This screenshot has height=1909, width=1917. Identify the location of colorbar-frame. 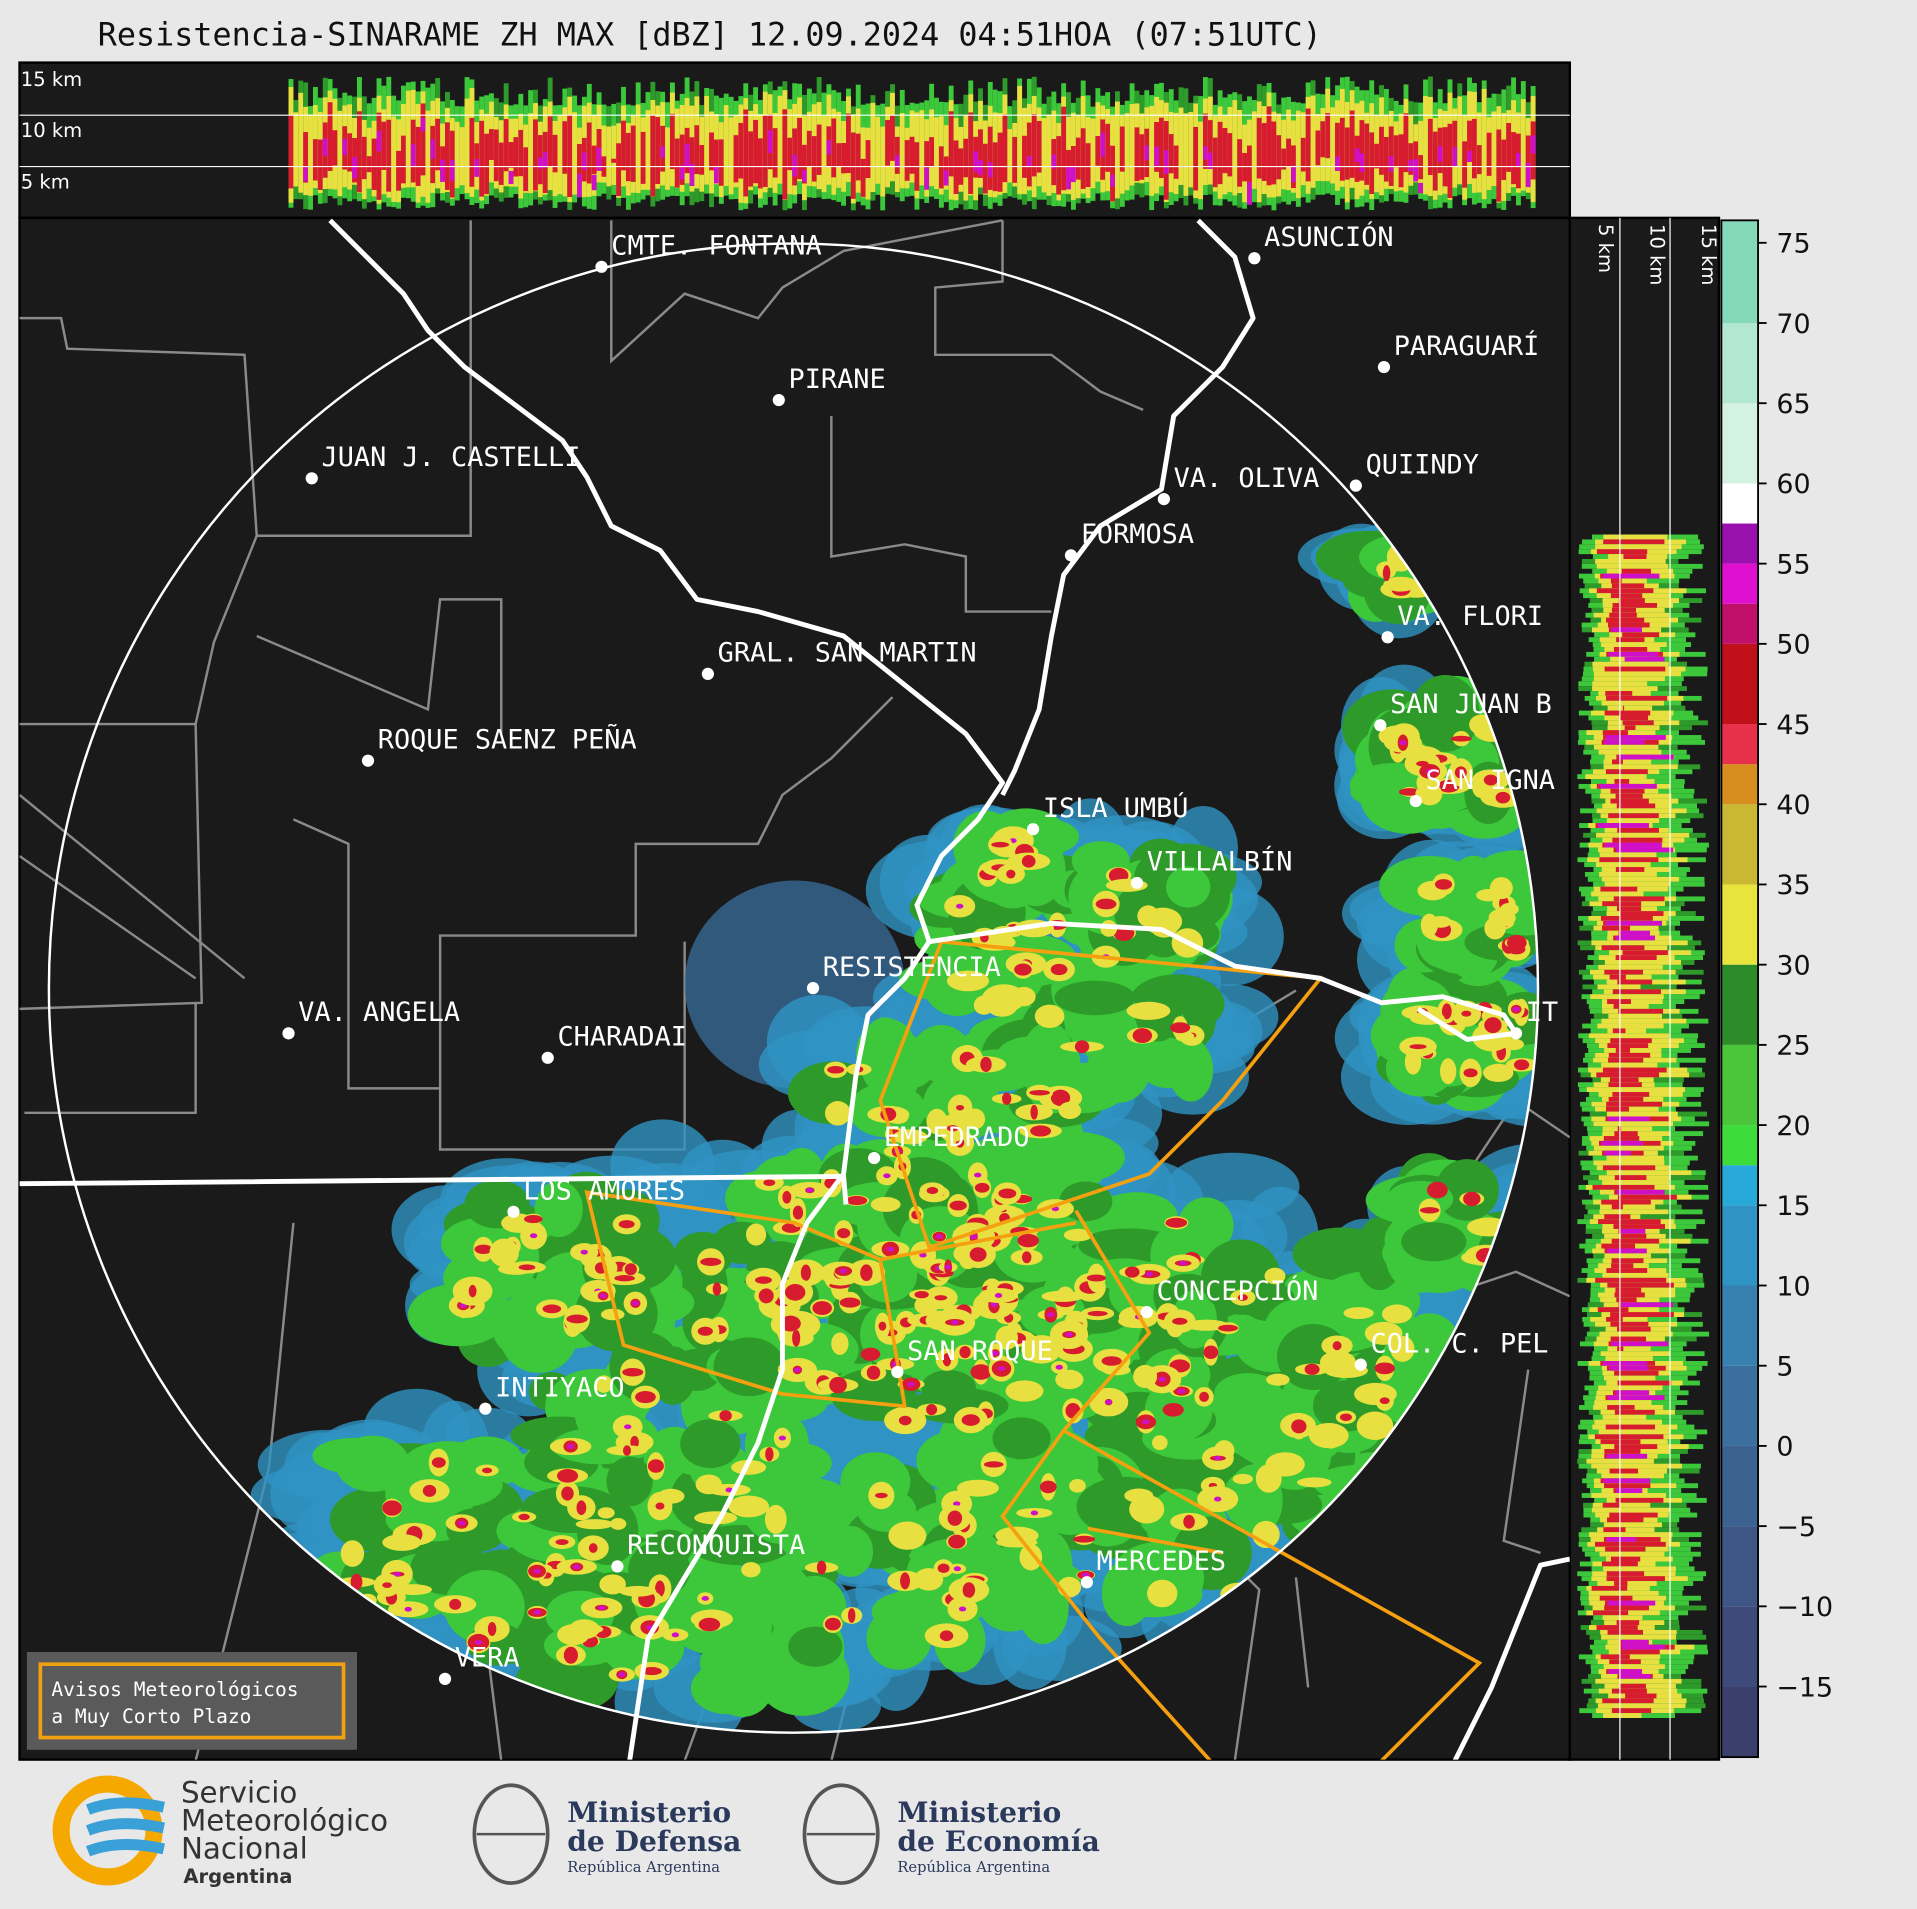
(1739, 989).